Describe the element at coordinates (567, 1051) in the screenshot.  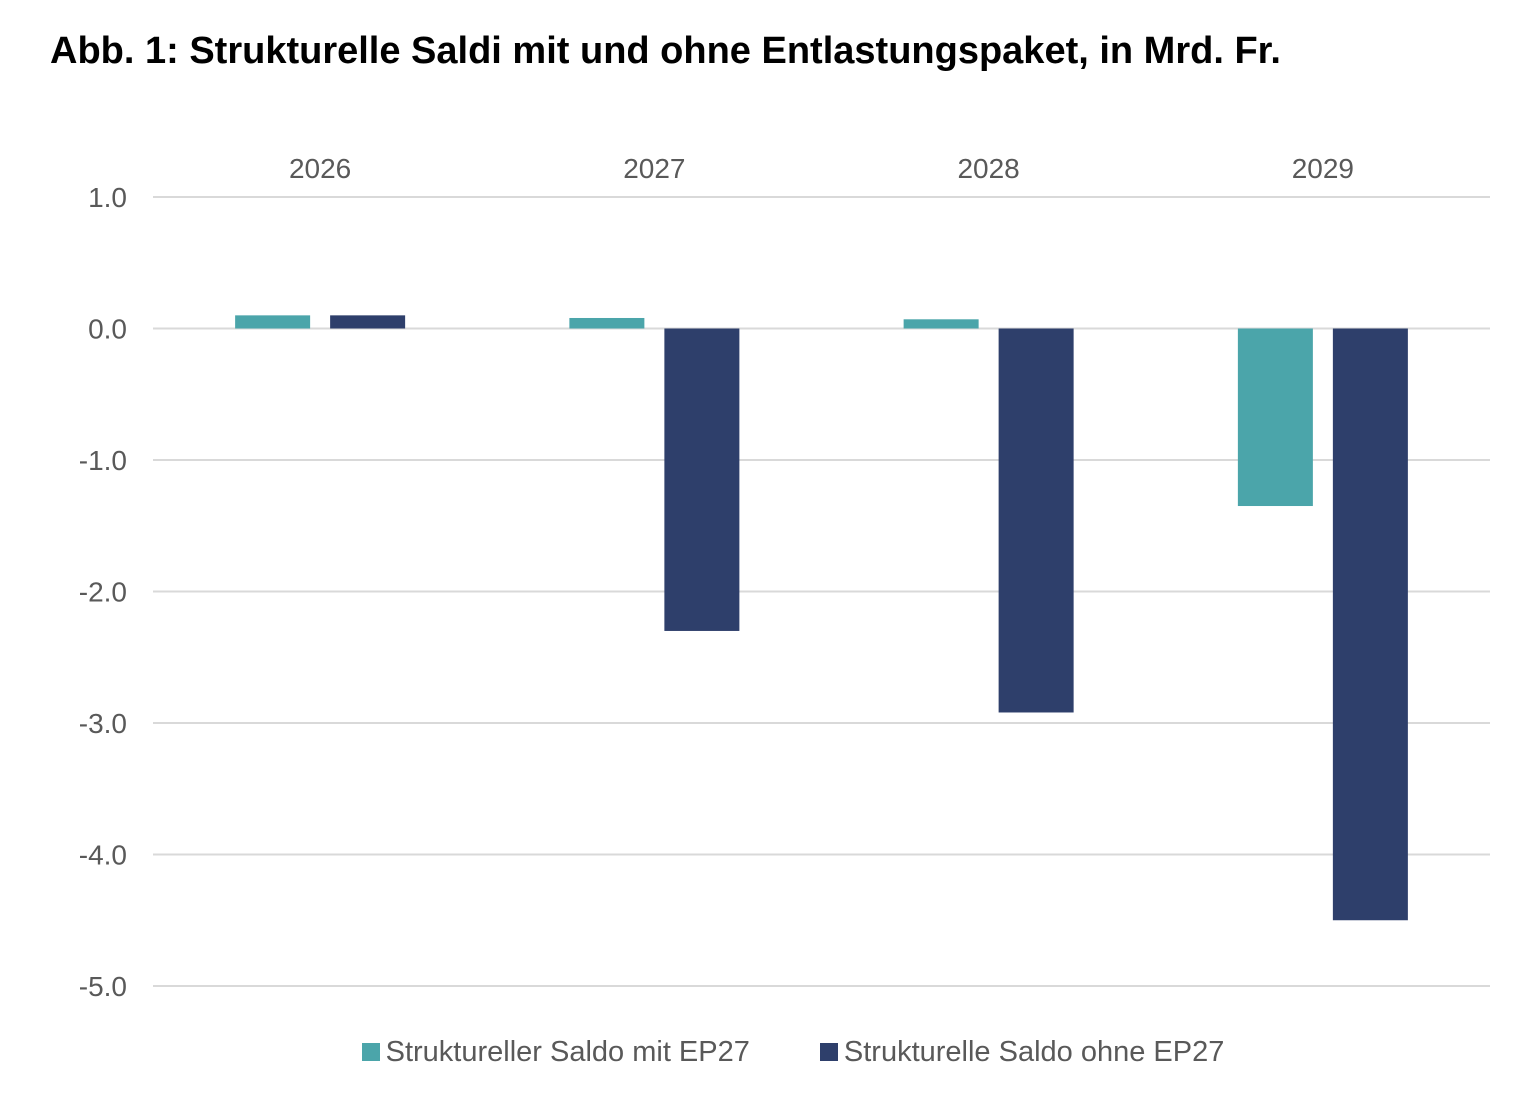
I see `legend-label-mit-ep27: Struktureller Saldo mit EP27` at that location.